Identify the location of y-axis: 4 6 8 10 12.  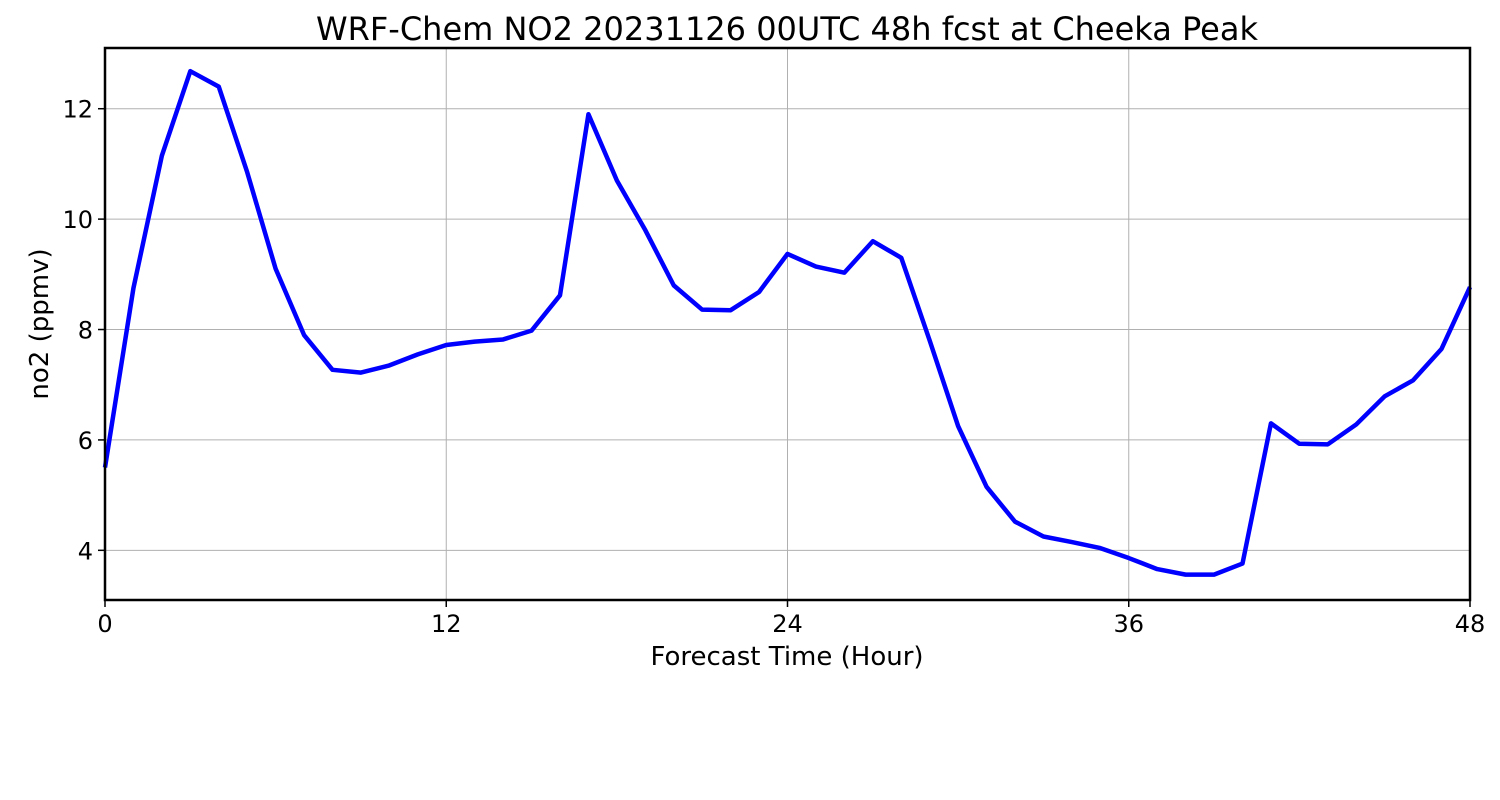
(83, 330).